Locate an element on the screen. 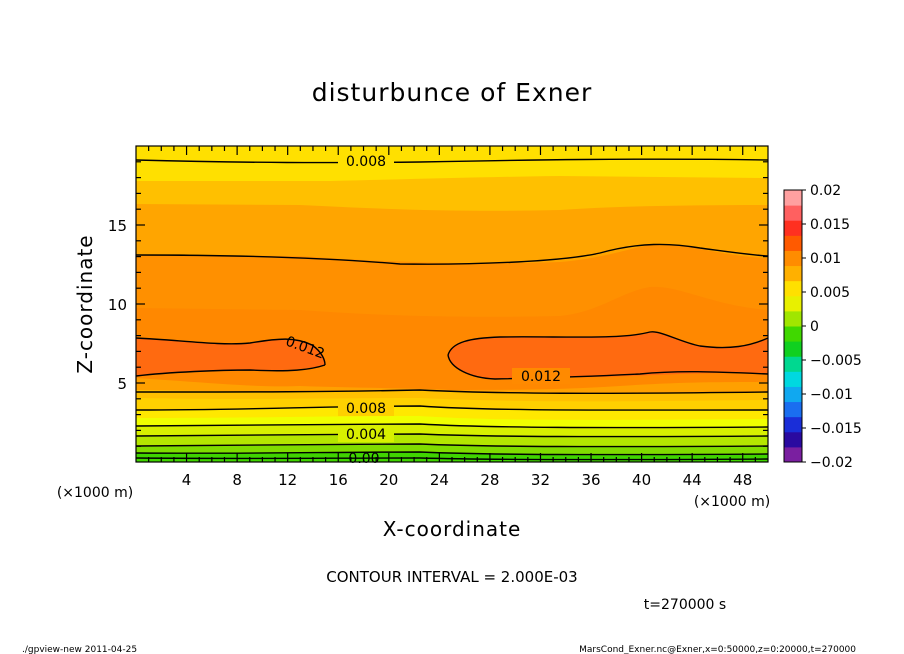 Image resolution: width=904 pixels, height=654 pixels. cline-012-left is located at coordinates (230, 351).